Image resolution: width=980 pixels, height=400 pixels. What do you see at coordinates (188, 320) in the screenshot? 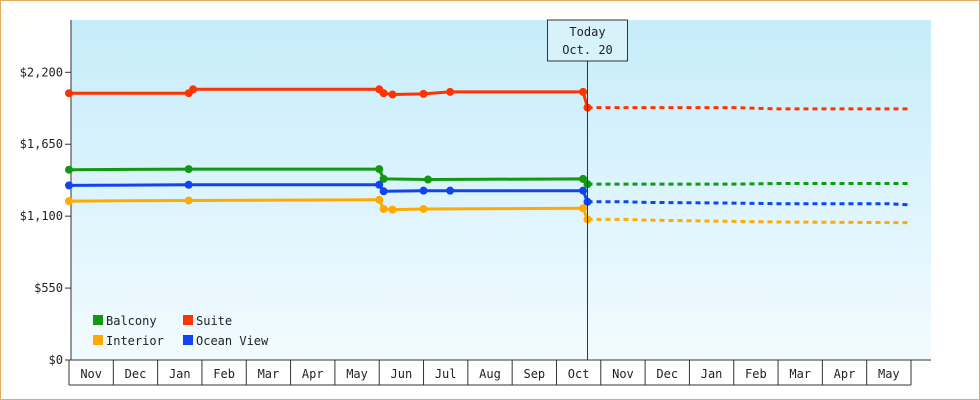
I see `legend-swatch-suite` at bounding box center [188, 320].